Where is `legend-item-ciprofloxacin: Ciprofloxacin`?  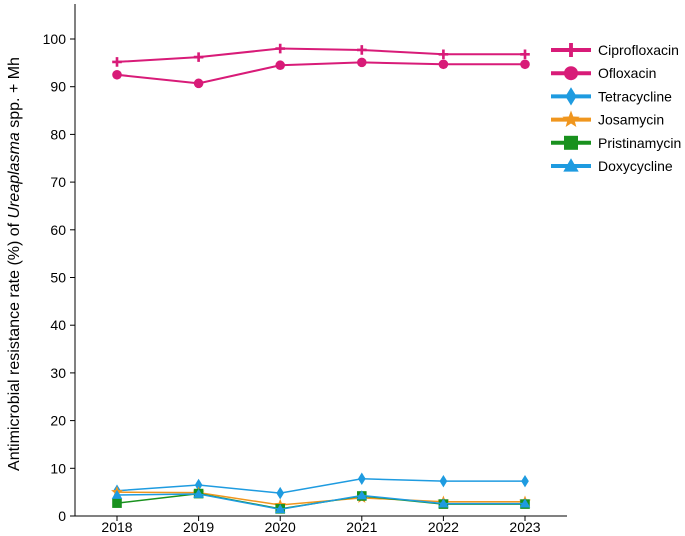 legend-item-ciprofloxacin: Ciprofloxacin is located at coordinates (615, 50).